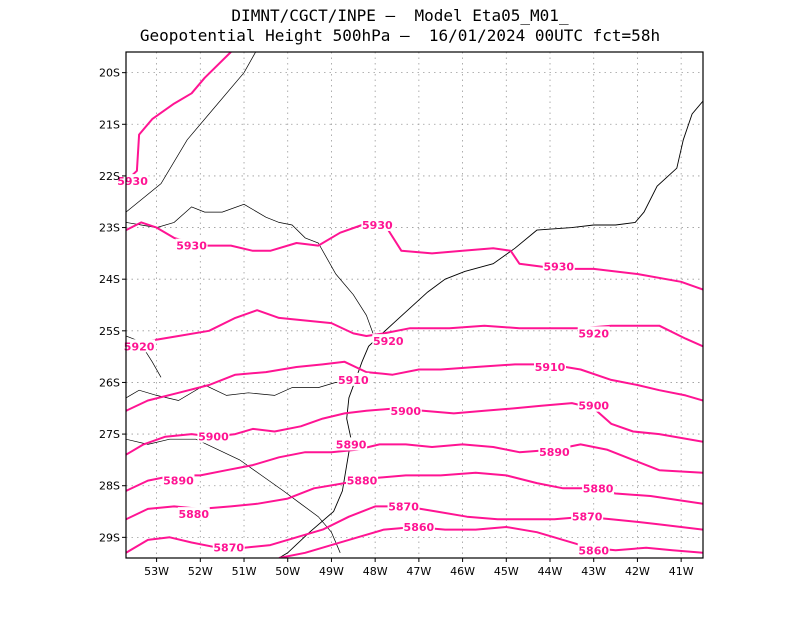  What do you see at coordinates (109, 73) in the screenshot?
I see `lat-tick-label: 20S` at bounding box center [109, 73].